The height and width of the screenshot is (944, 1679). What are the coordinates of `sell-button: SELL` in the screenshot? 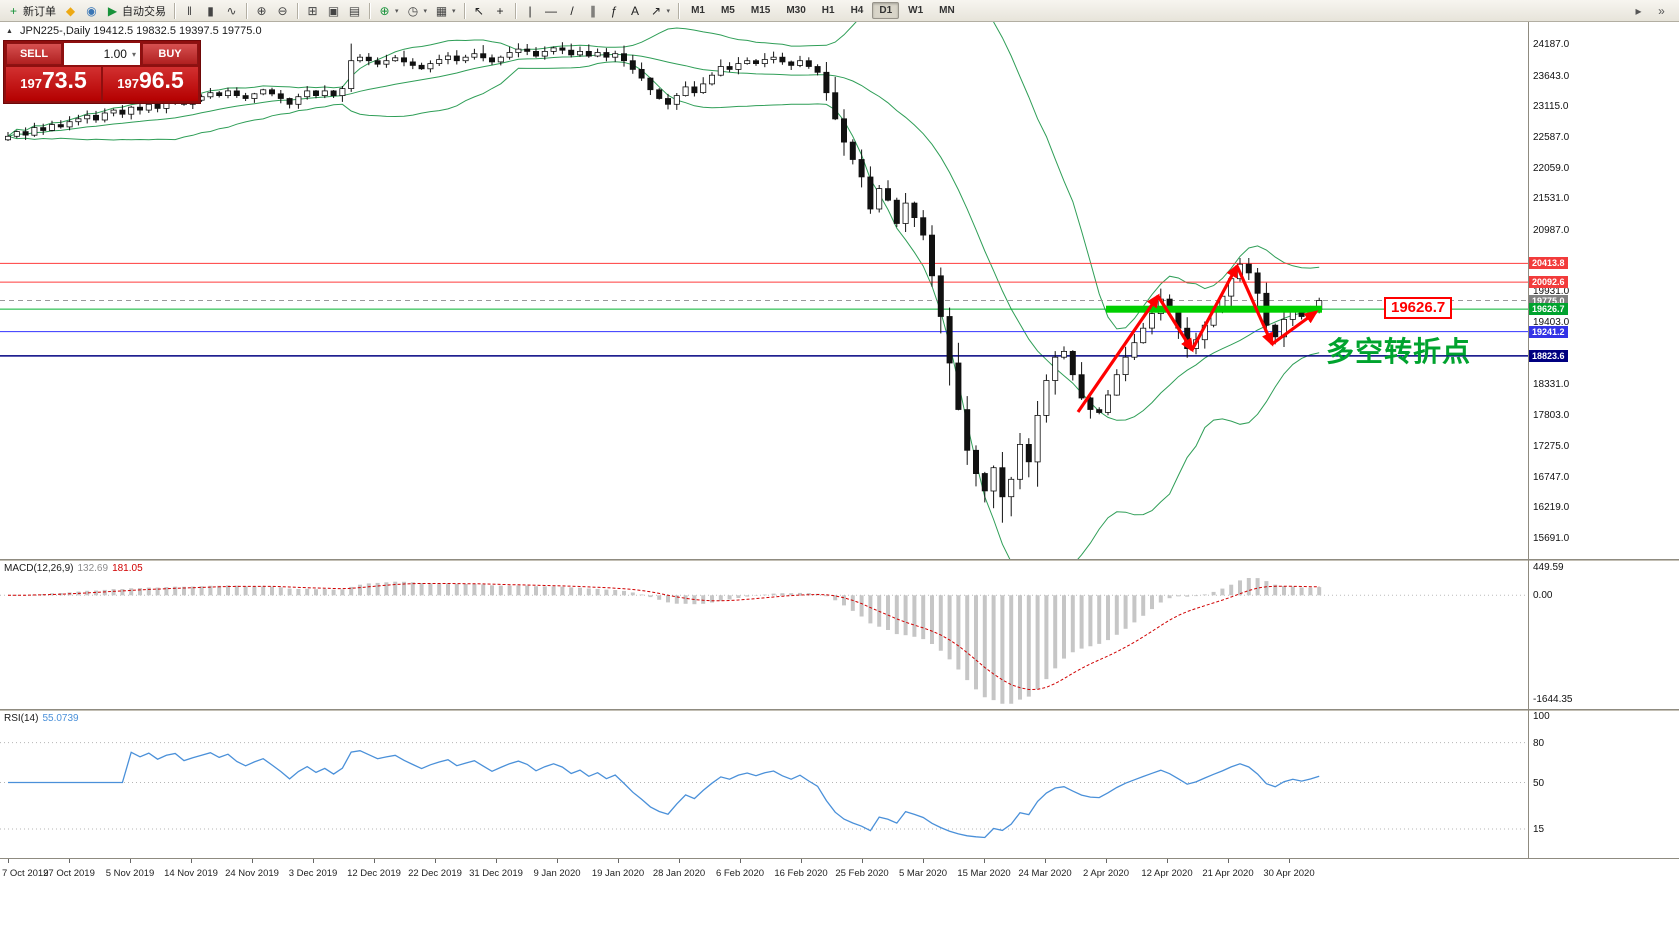 It's located at (34, 54).